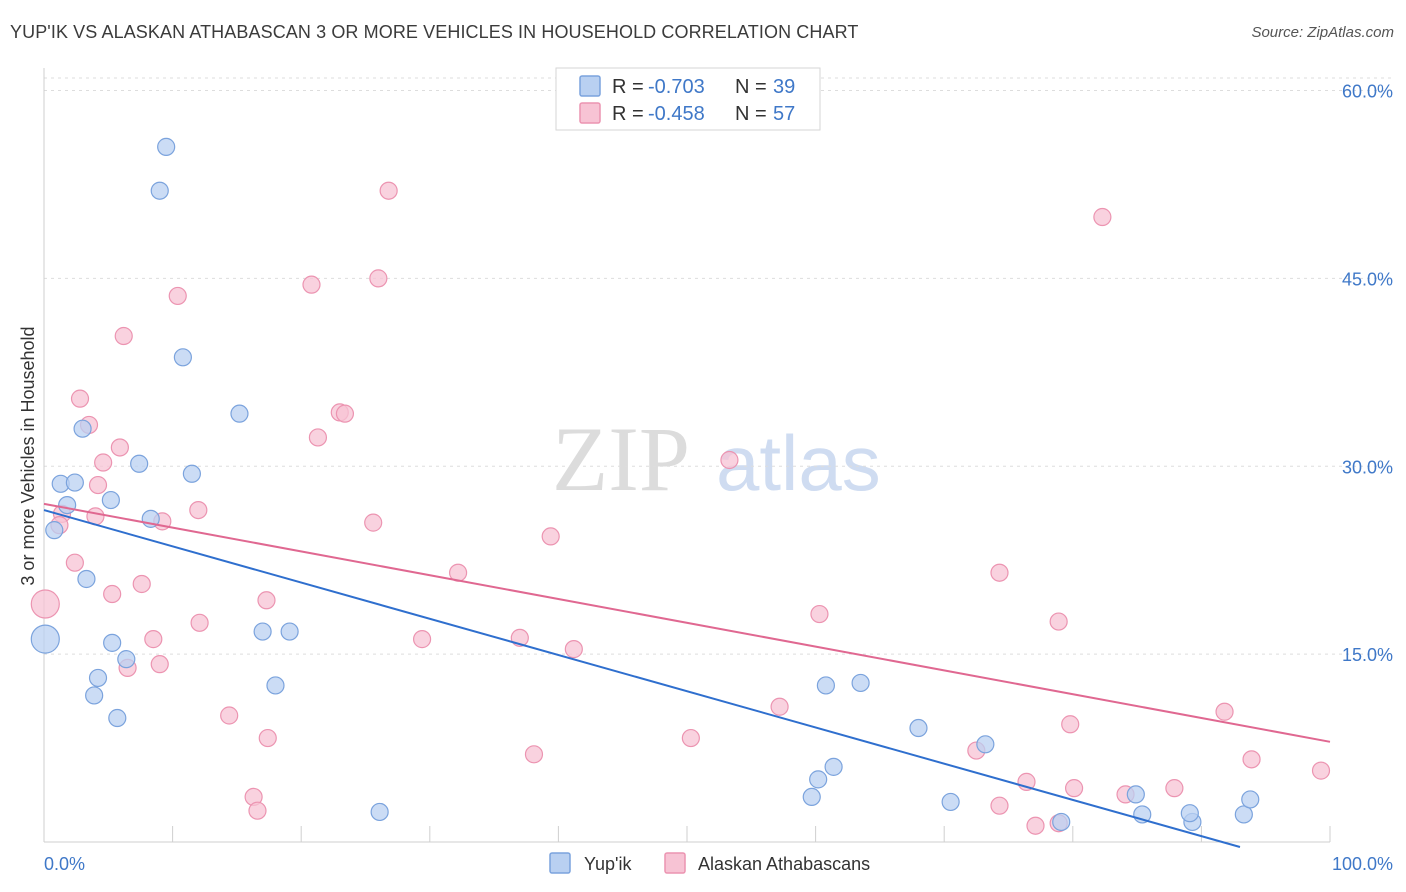 This screenshot has width=1406, height=892. What do you see at coordinates (1322, 32) in the screenshot?
I see `source-credit: Source: ZipAtlas.com` at bounding box center [1322, 32].